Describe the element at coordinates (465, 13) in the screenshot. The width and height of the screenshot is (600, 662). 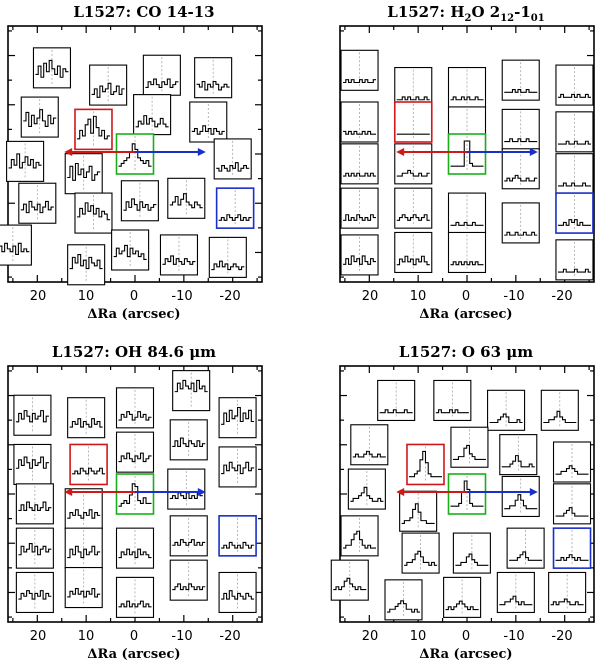
I see `panel-title: L1527: H2O 212-101` at that location.